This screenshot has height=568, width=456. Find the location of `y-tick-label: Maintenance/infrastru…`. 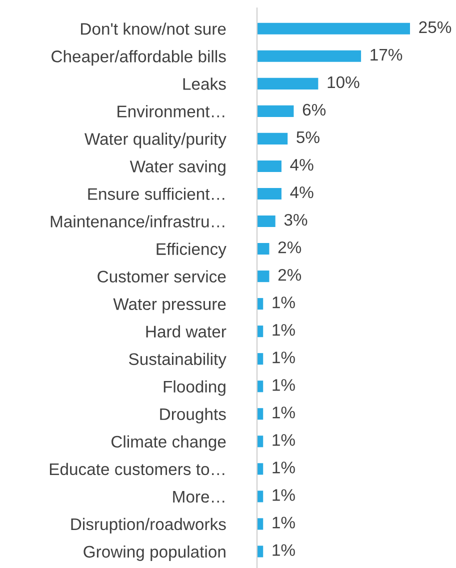

y-tick-label: Maintenance/infrastru… is located at coordinates (137, 221).